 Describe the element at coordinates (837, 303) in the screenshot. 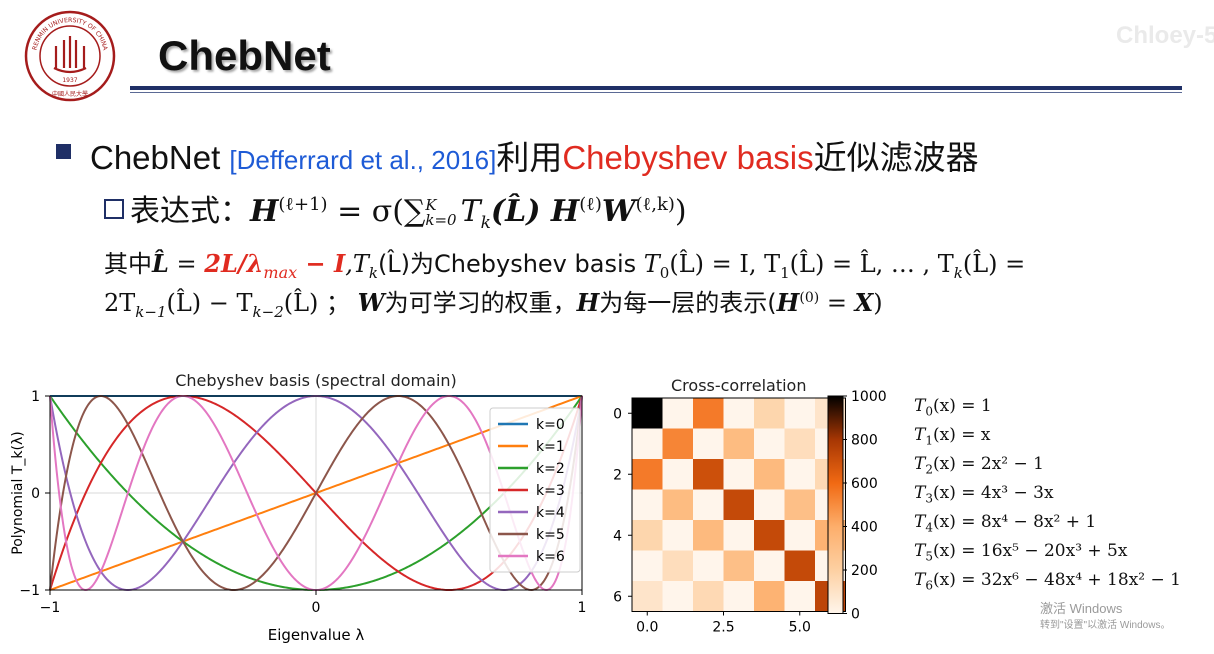

I see `desc2-eq: =` at that location.